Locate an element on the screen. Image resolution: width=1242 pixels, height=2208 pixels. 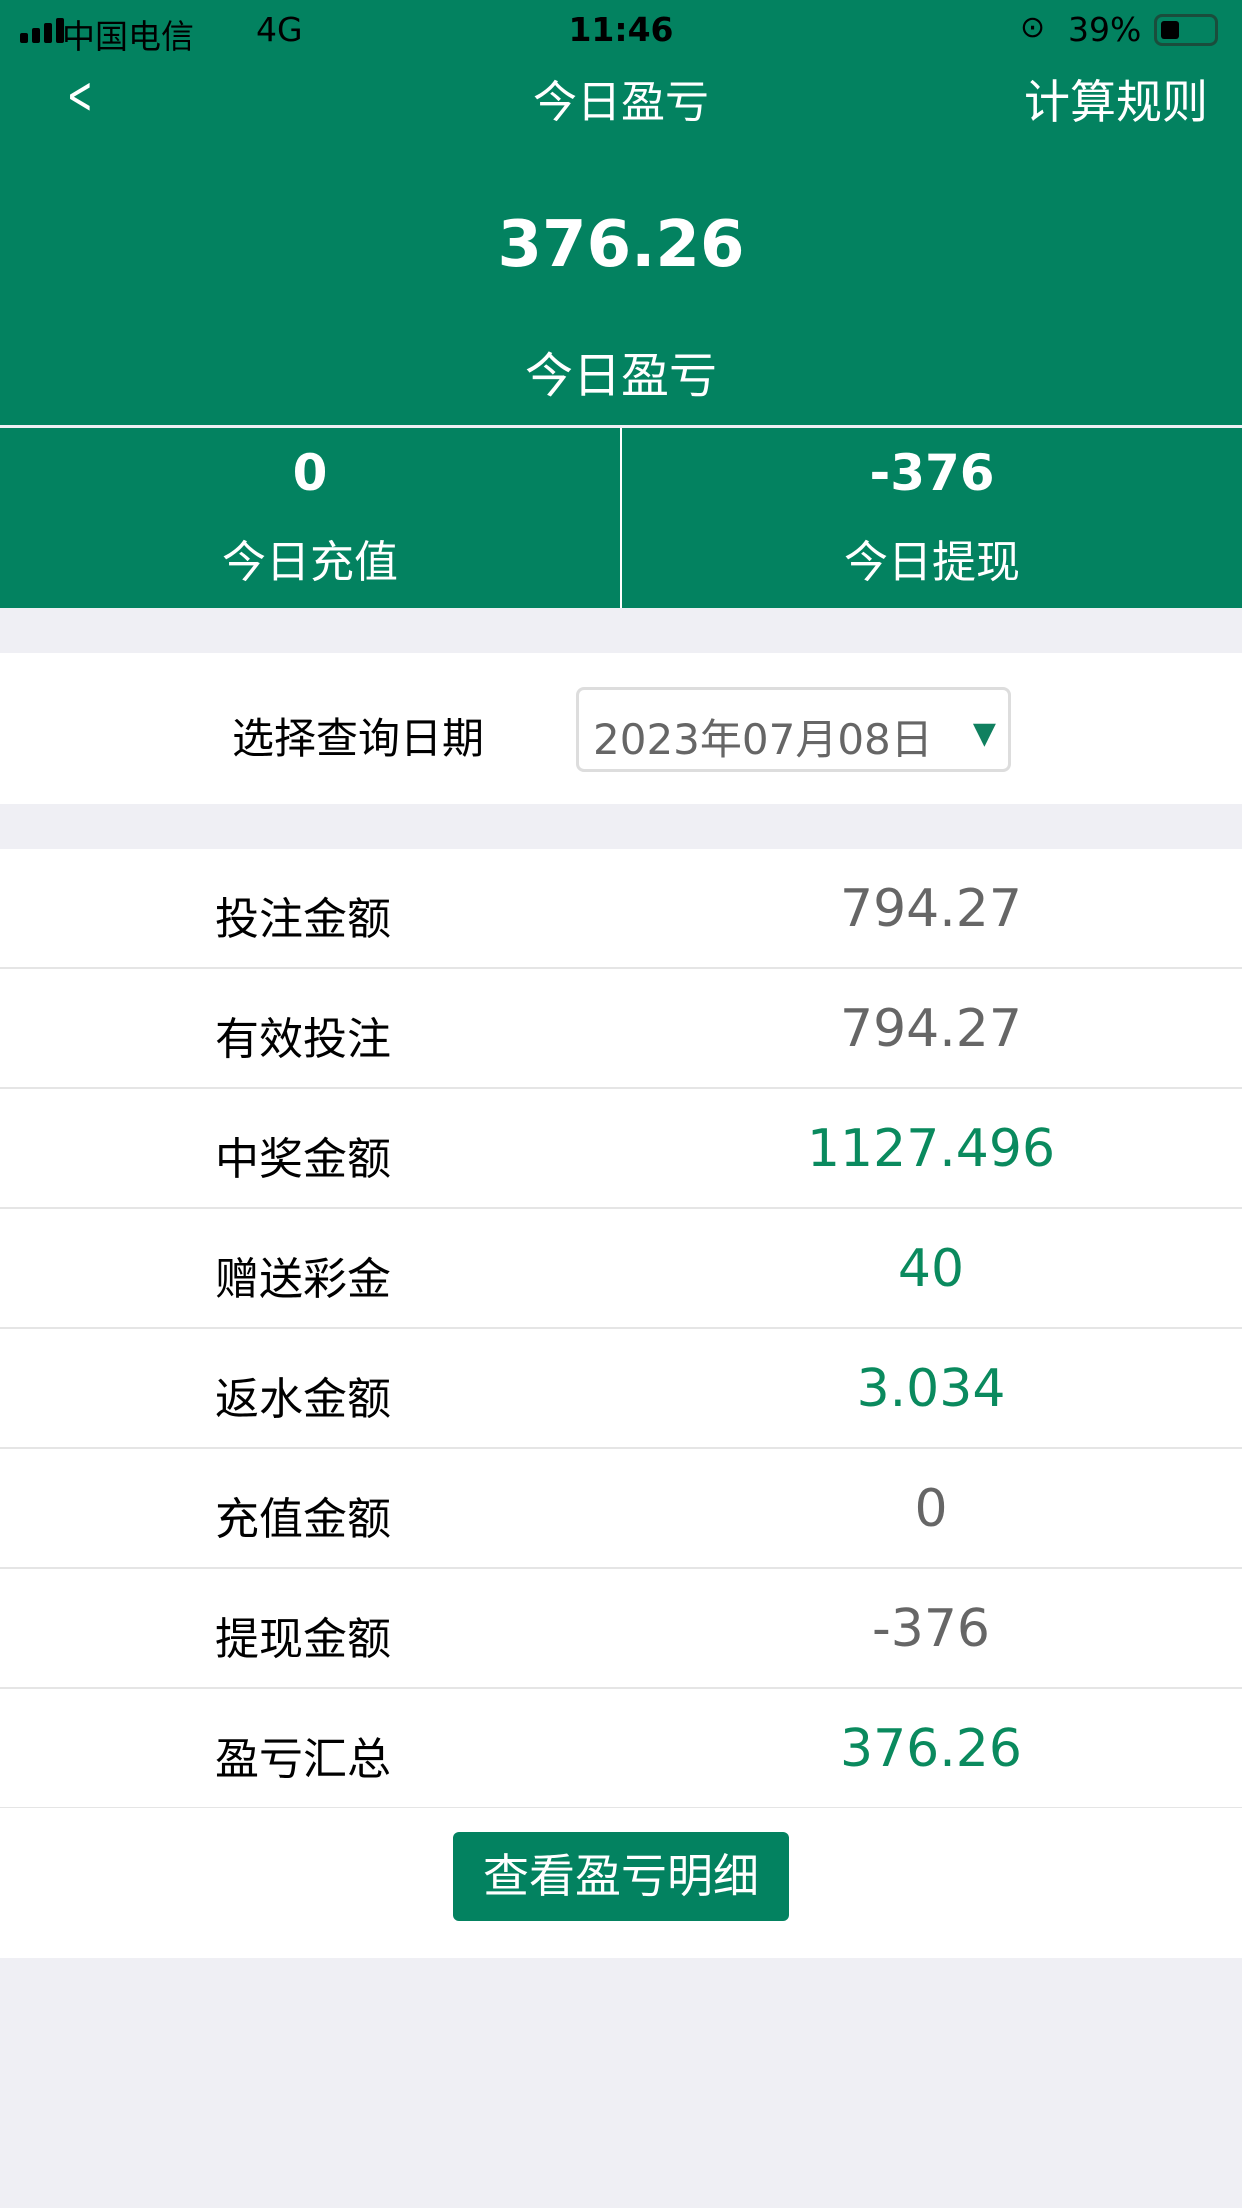
nav-title: 今日盈亏 is located at coordinates (621, 102).